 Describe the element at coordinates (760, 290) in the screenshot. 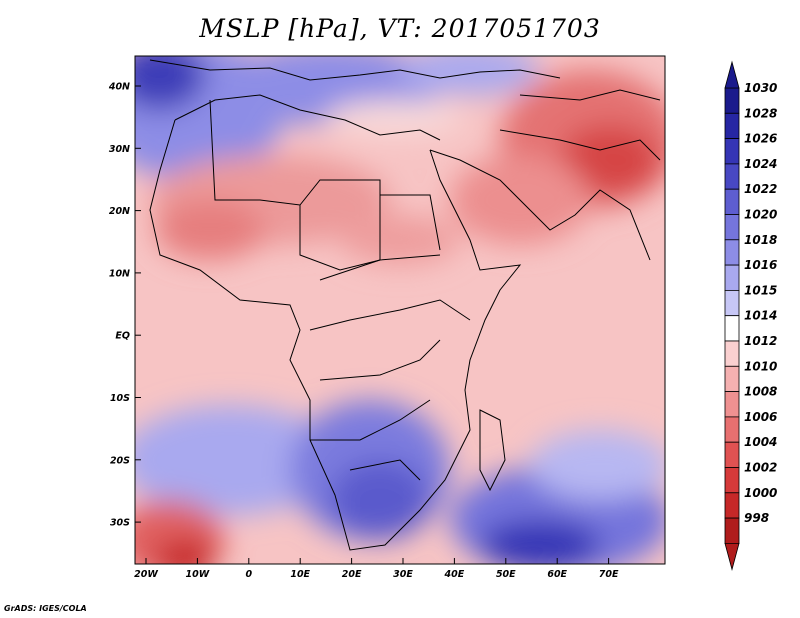

I see `colorbar-label: 1015` at that location.